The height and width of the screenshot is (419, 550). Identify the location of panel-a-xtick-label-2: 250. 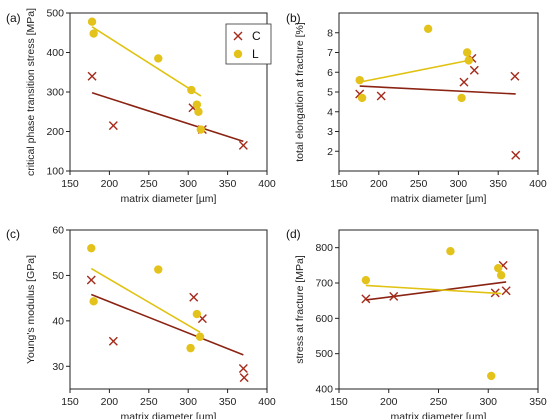
(149, 184).